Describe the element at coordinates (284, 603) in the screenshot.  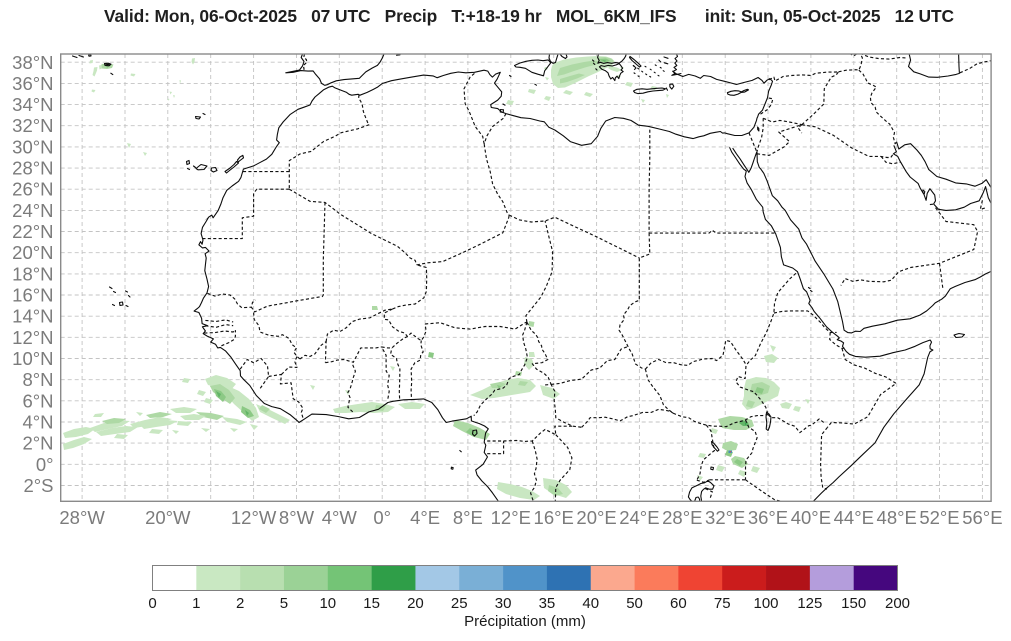
I see `svg-text: 5` at that location.